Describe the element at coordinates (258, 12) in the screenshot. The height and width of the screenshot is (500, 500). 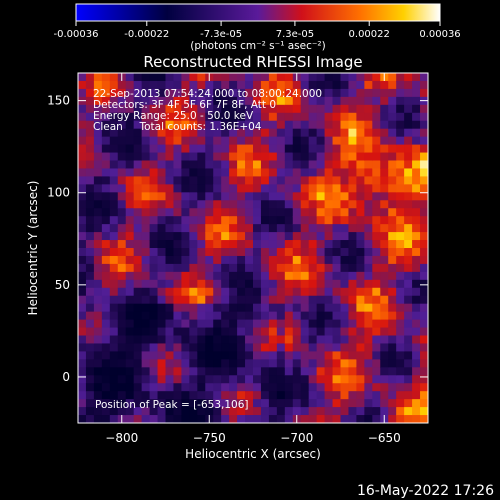
I see `colorbar` at that location.